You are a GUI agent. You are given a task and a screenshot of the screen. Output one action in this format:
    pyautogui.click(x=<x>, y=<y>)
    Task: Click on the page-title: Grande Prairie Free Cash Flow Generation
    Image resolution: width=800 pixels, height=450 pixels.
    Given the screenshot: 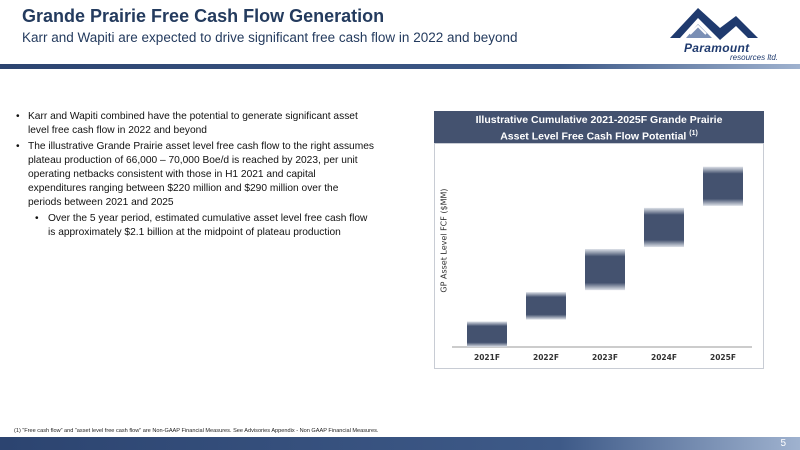 What is the action you would take?
    pyautogui.click(x=203, y=16)
    